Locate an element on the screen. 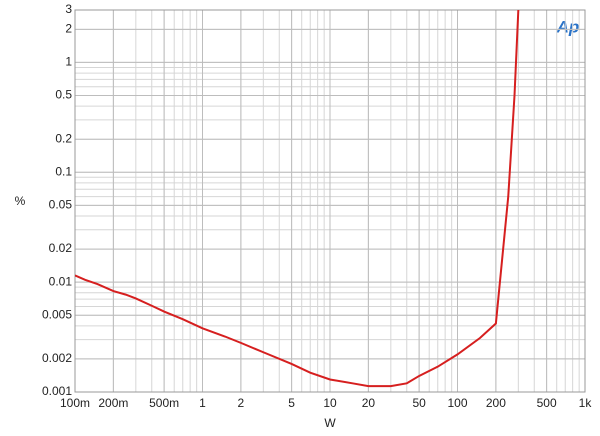 Image resolution: width=600 pixels, height=436 pixels. logo: Ap is located at coordinates (568, 26).